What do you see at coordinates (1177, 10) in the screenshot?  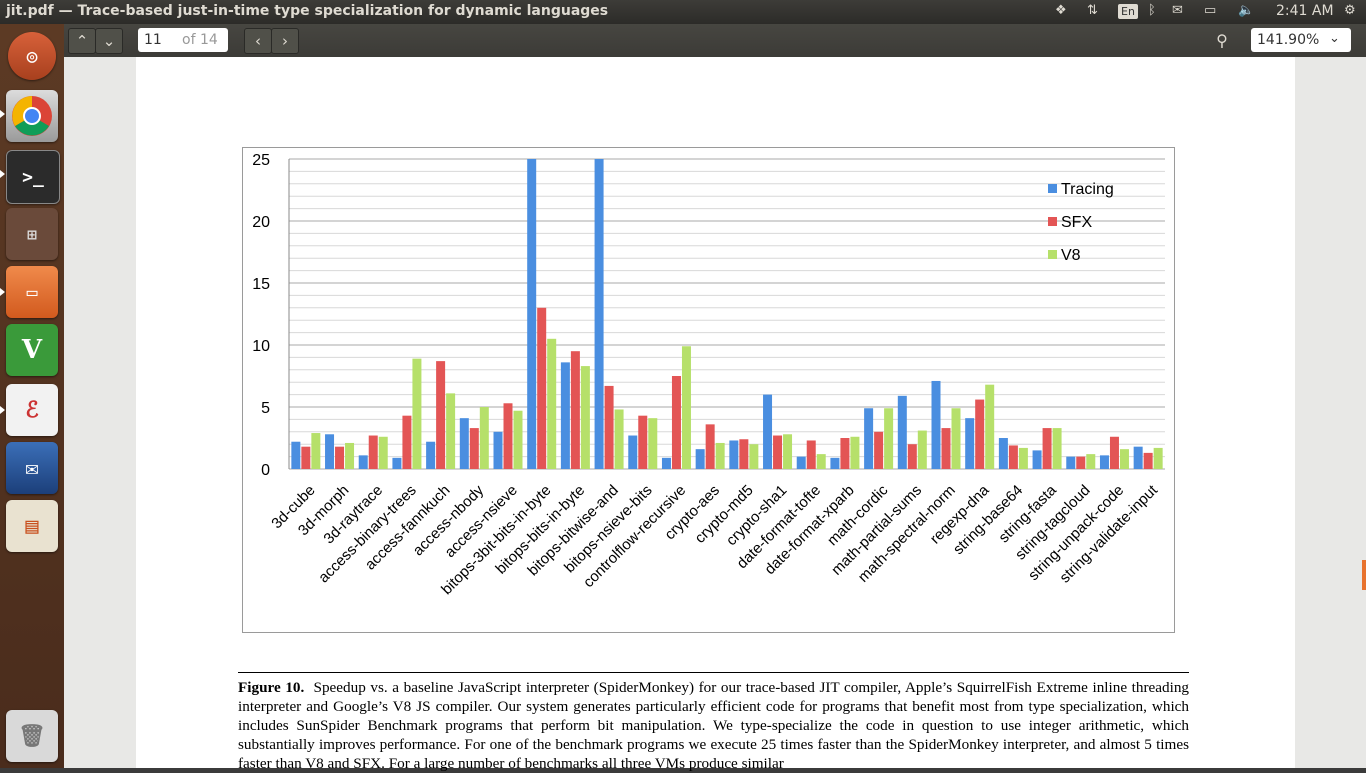 I see `mail-icon: ✉` at bounding box center [1177, 10].